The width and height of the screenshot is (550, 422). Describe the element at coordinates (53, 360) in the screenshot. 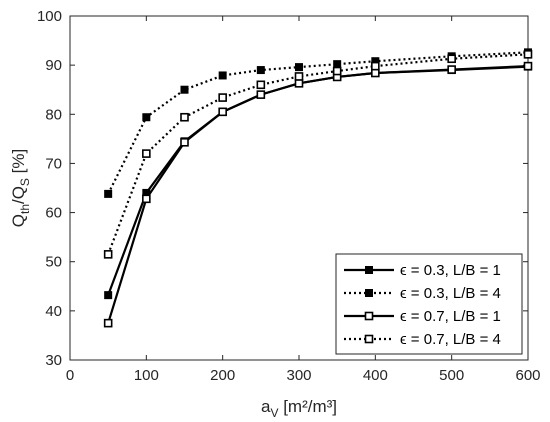

I see `y-tick-label: 30` at that location.